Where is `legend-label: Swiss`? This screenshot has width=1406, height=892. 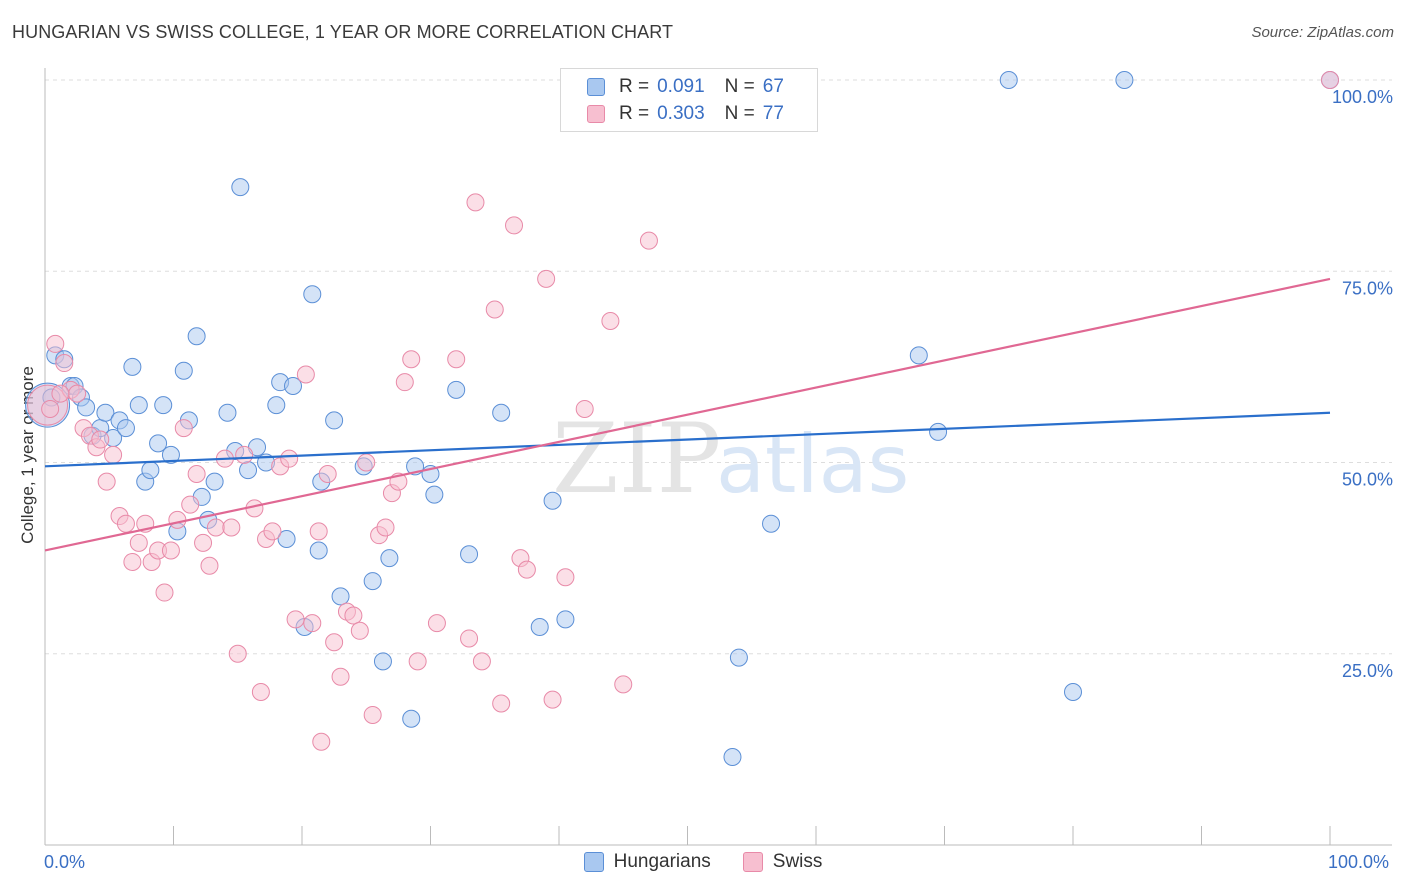
legend-label: Swiss is located at coordinates (797, 861).